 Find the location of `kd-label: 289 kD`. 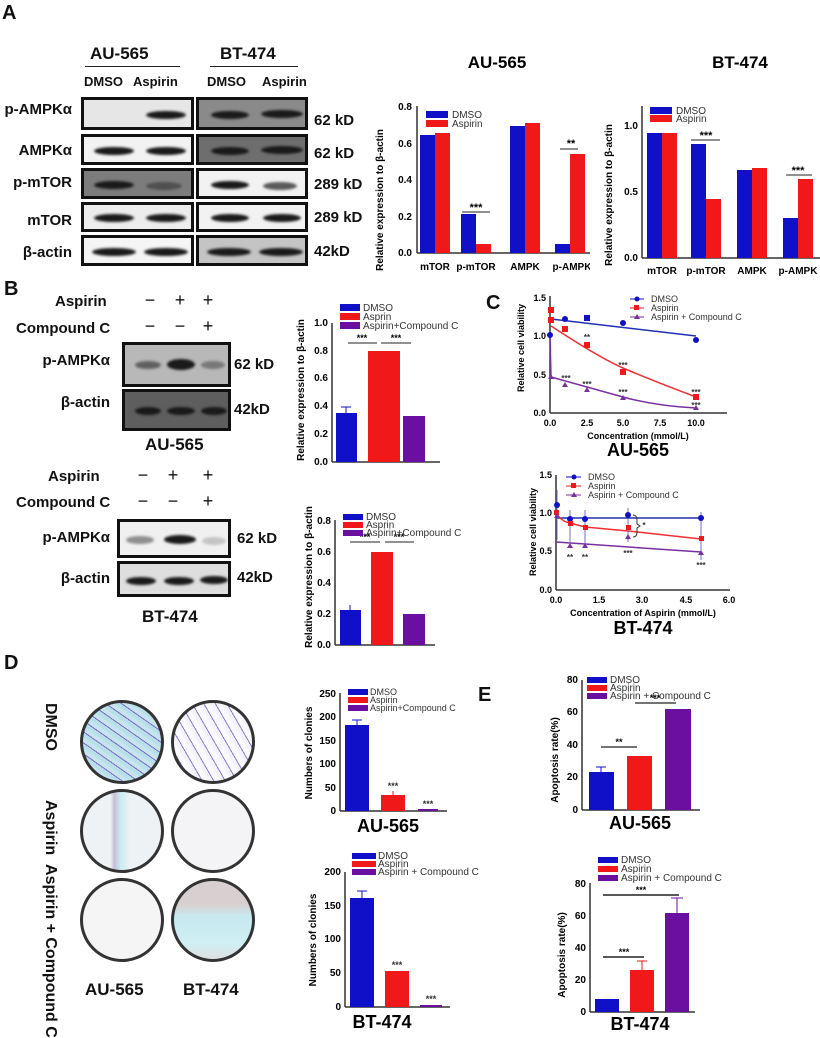

kd-label: 289 kD is located at coordinates (338, 184).